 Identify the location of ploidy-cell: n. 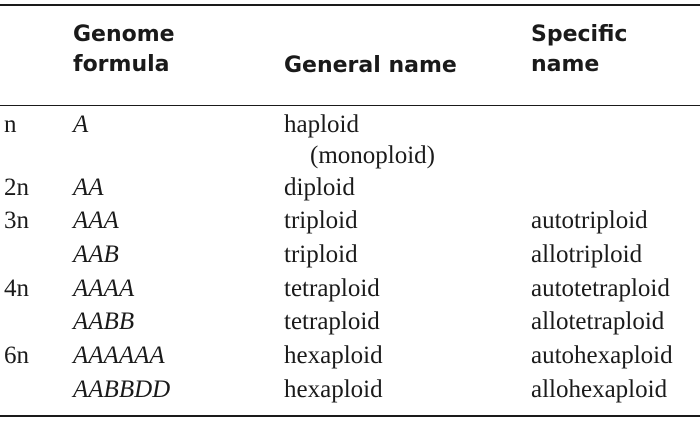
(10, 124).